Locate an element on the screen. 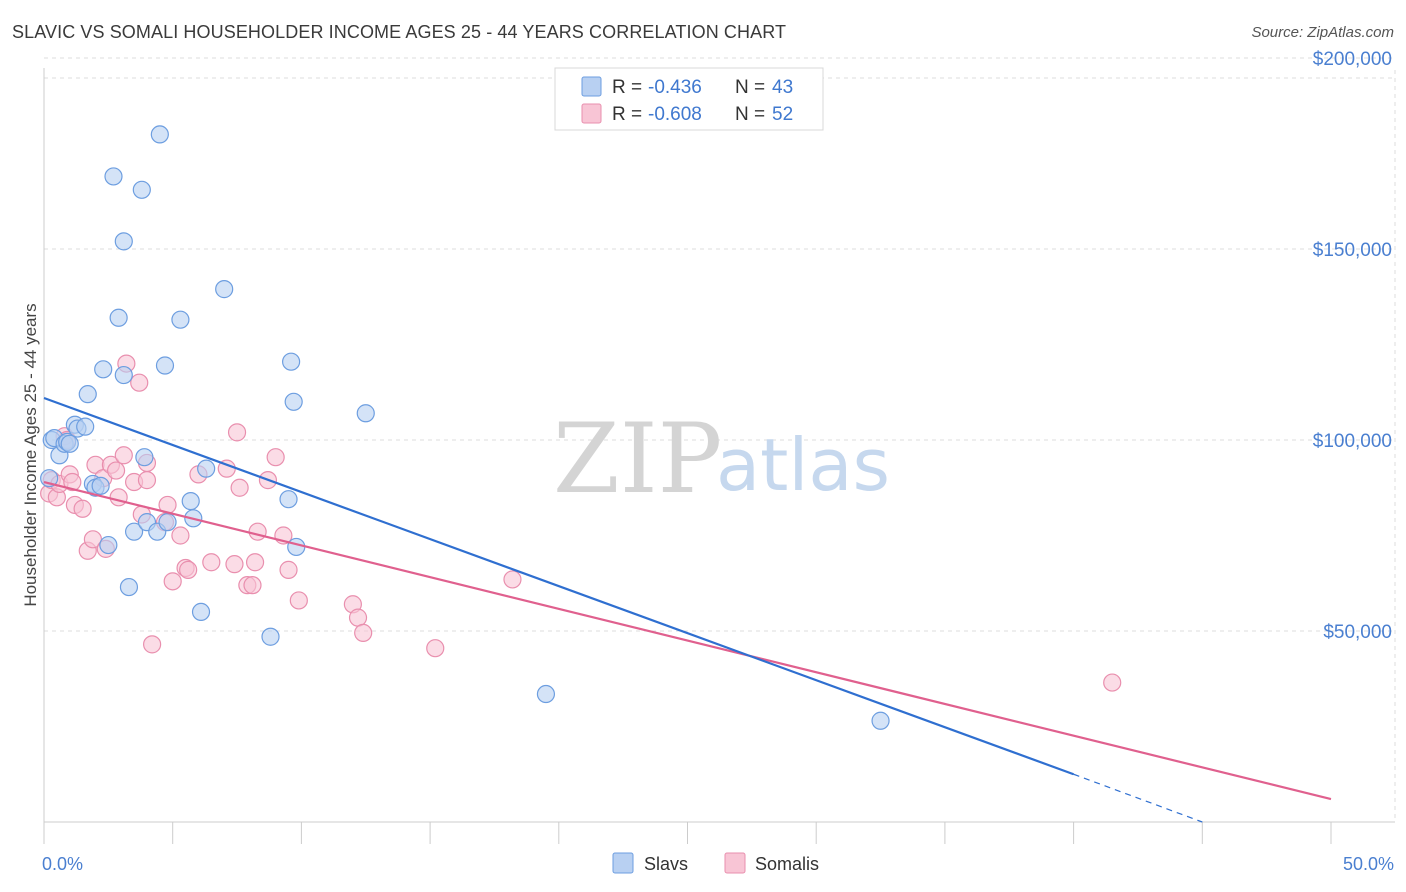 Image resolution: width=1406 pixels, height=892 pixels. bottom-legend-swatch-slavs is located at coordinates (623, 863).